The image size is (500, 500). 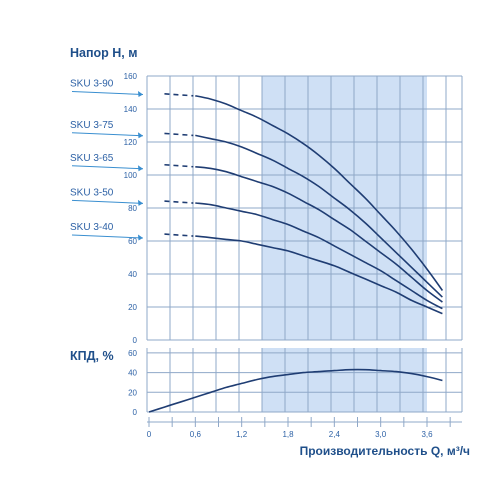 I want to click on flow-axis-title: Производительность Q, м³/ч, so click(x=385, y=451).